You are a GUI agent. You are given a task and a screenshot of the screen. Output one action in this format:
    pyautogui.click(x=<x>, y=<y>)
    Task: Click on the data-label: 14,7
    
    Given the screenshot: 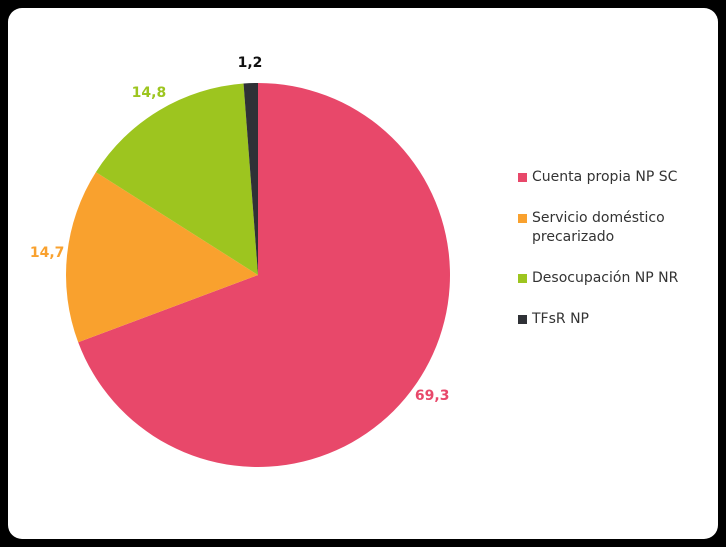 What is the action you would take?
    pyautogui.click(x=47, y=253)
    